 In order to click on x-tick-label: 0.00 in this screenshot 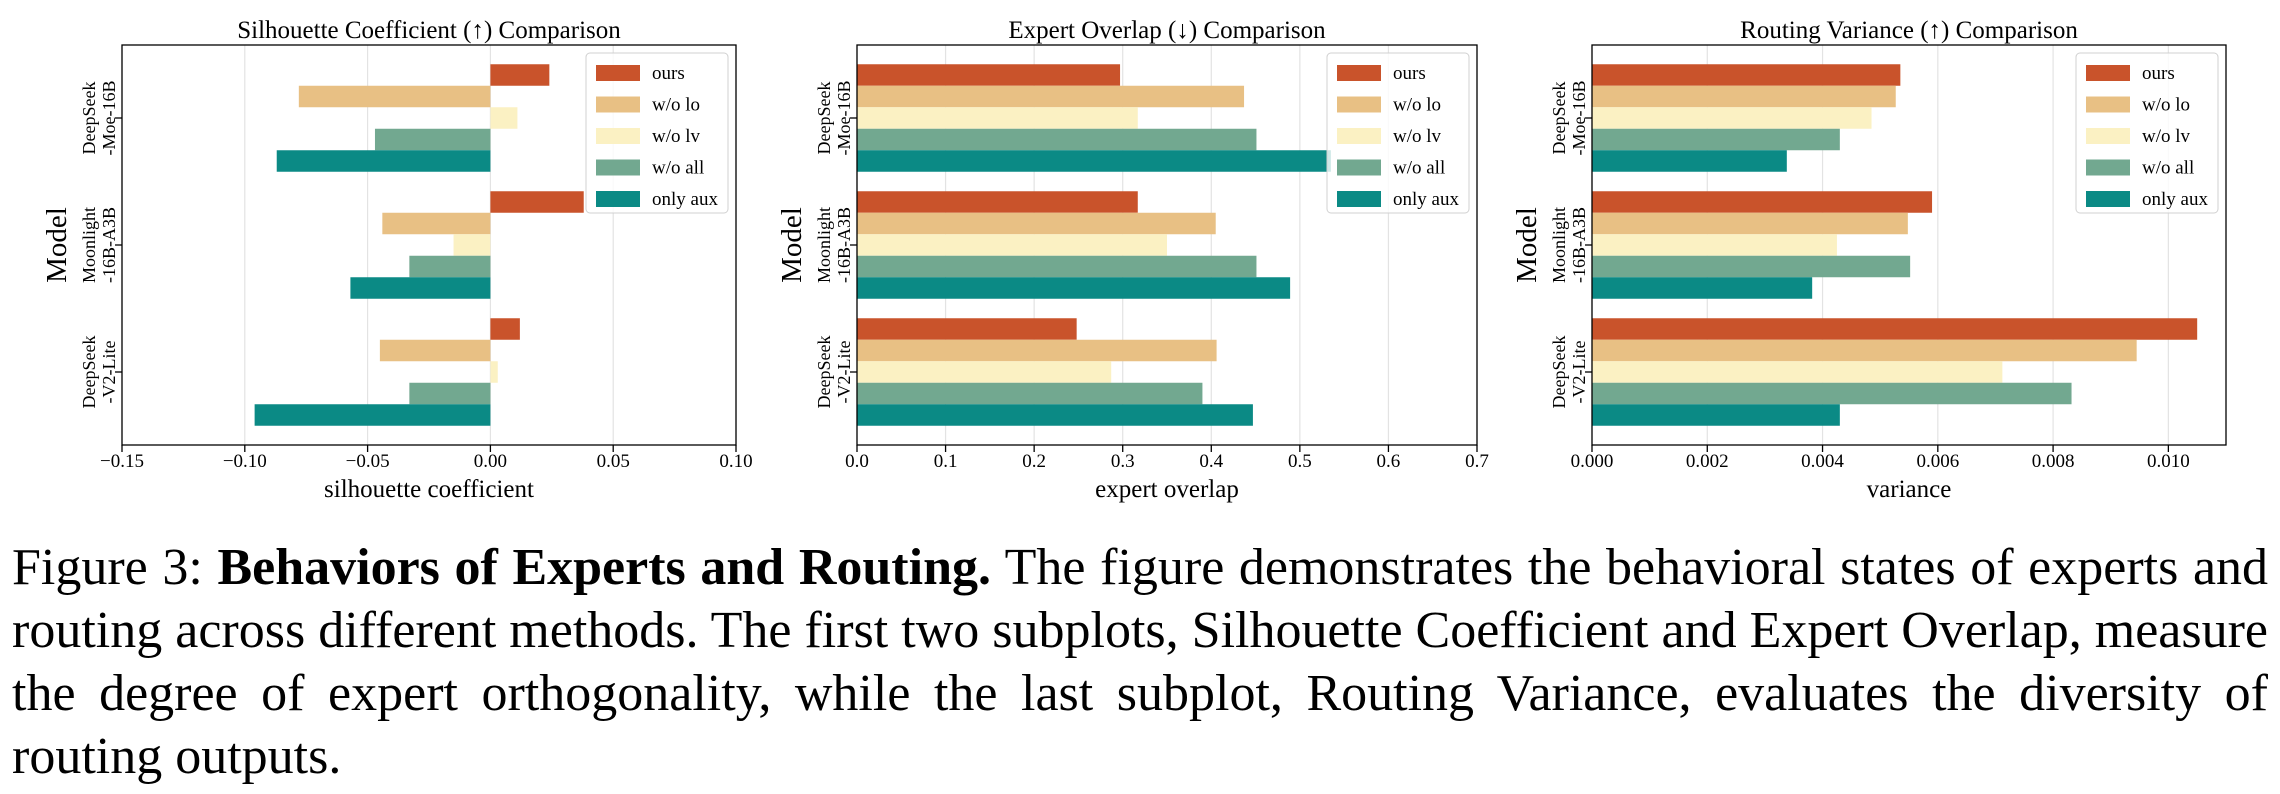, I will do `click(490, 461)`.